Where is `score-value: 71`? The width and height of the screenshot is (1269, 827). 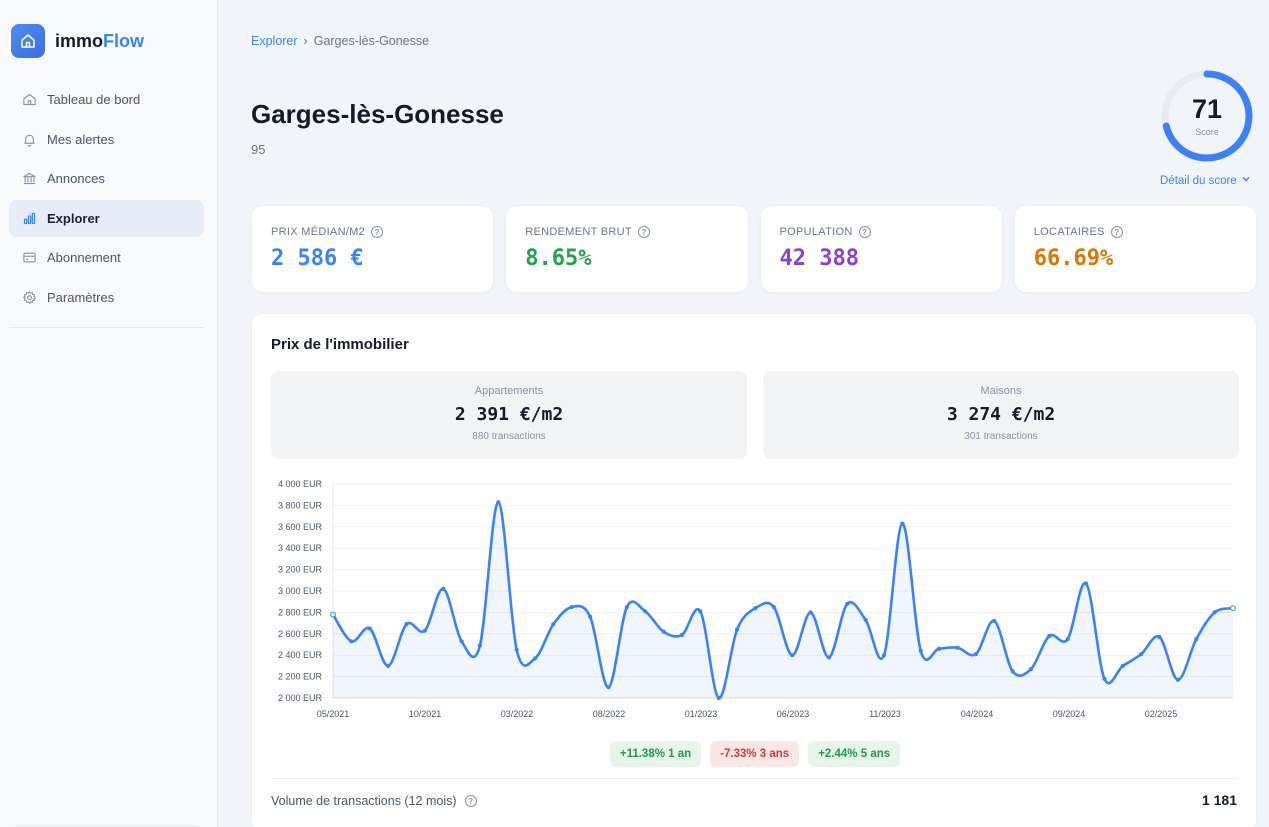 score-value: 71 is located at coordinates (1207, 109).